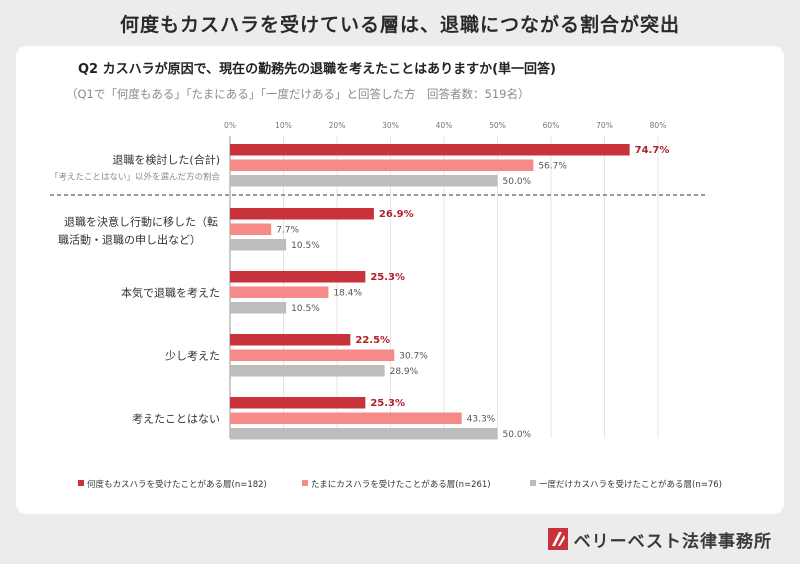  Describe the element at coordinates (652, 150) in the screenshot. I see `data-label: 74.7%` at that location.